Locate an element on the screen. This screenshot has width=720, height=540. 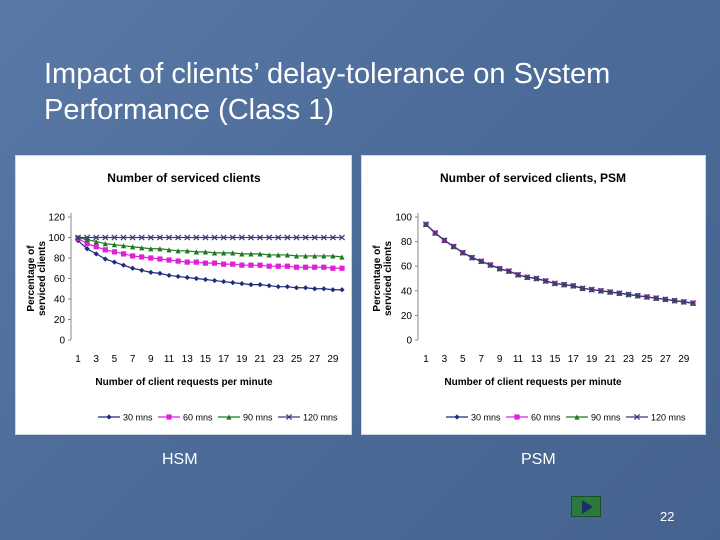
y-tick-label: 20 is located at coordinates (60, 320).